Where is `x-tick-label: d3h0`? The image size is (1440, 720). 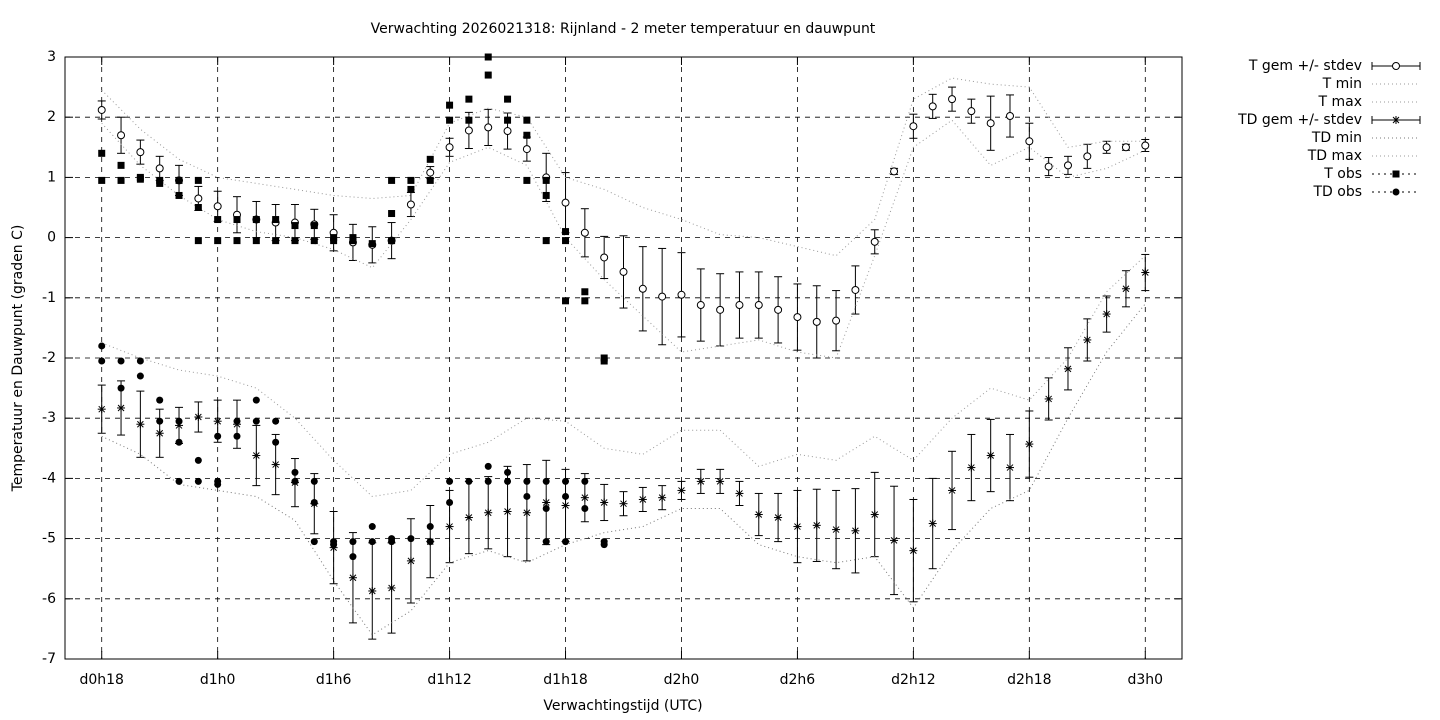
x-tick-label: d3h0 is located at coordinates (1145, 680).